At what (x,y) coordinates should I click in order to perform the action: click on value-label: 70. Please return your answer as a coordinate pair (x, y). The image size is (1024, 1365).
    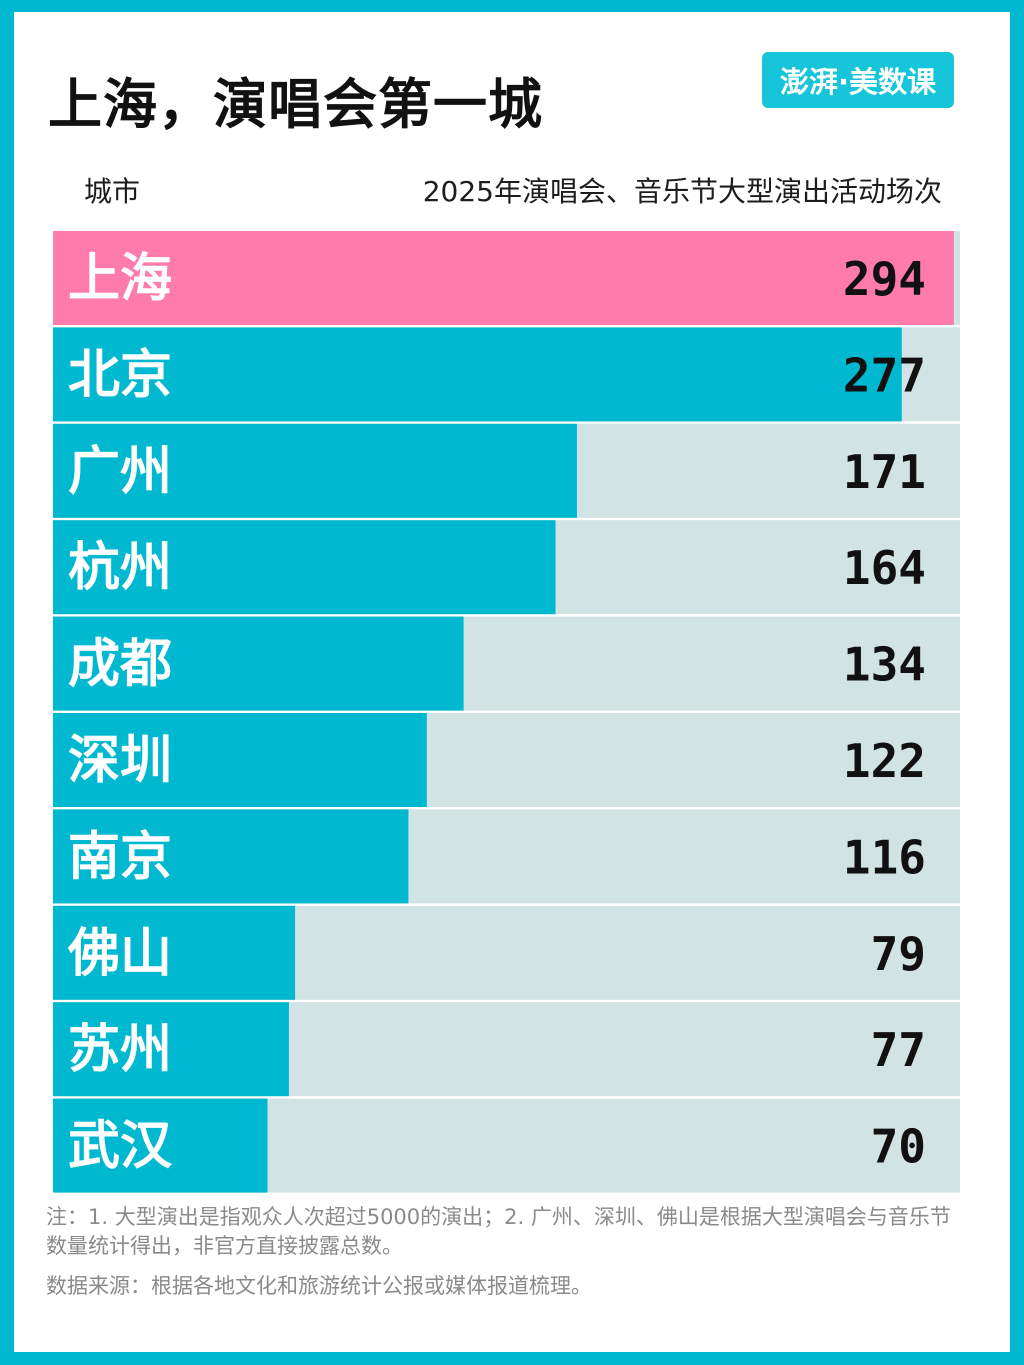
    Looking at the image, I should click on (898, 1147).